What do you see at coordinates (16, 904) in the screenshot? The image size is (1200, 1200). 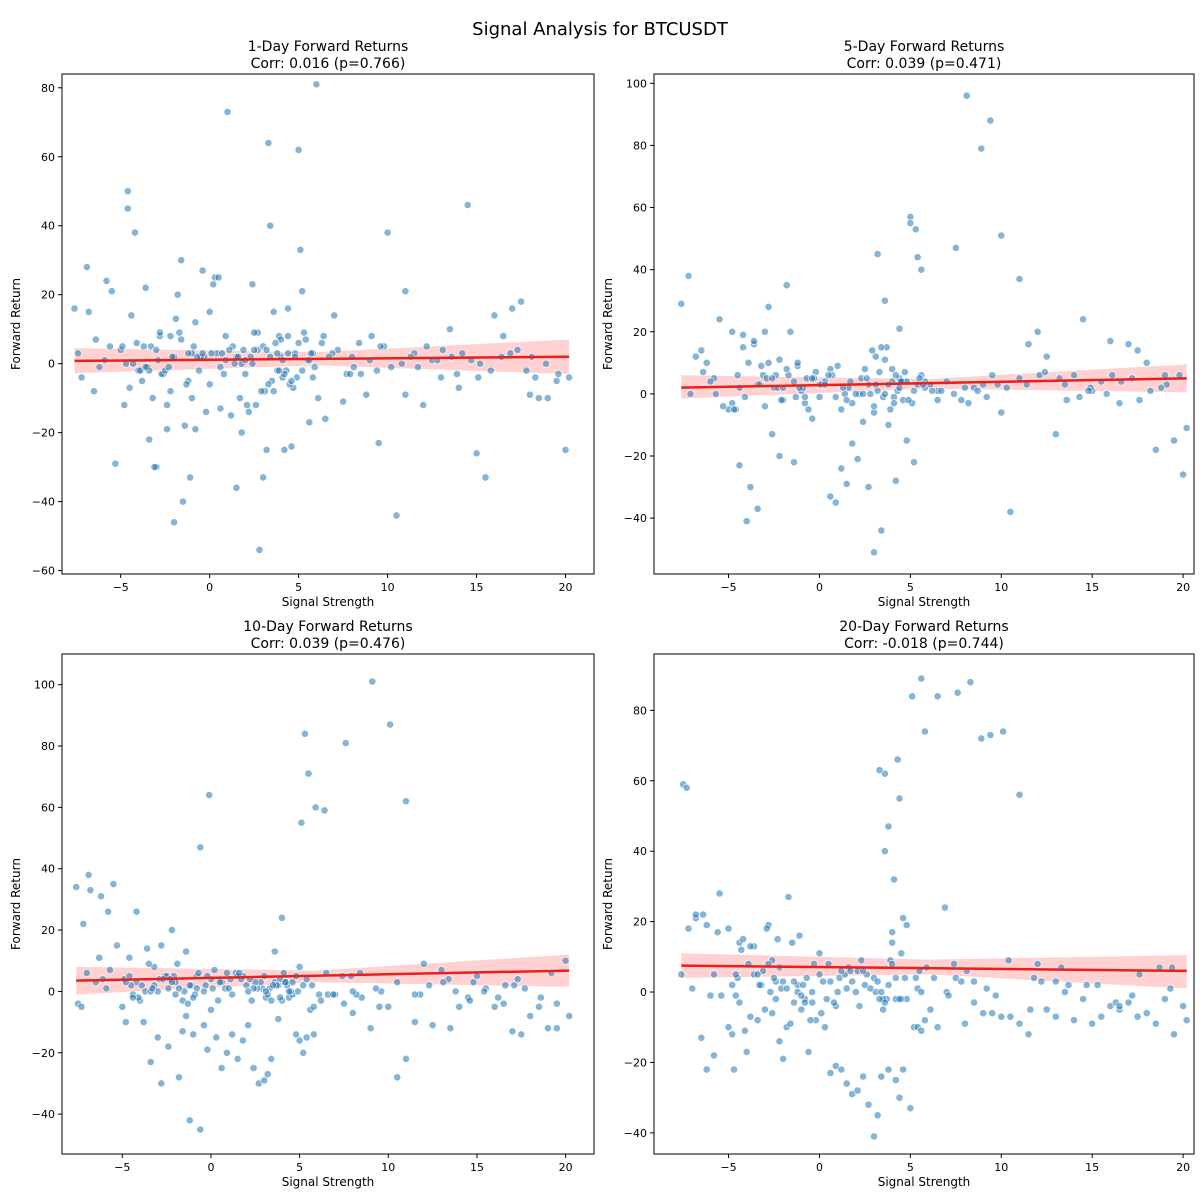 I see `y-axis-label: Forward Return` at bounding box center [16, 904].